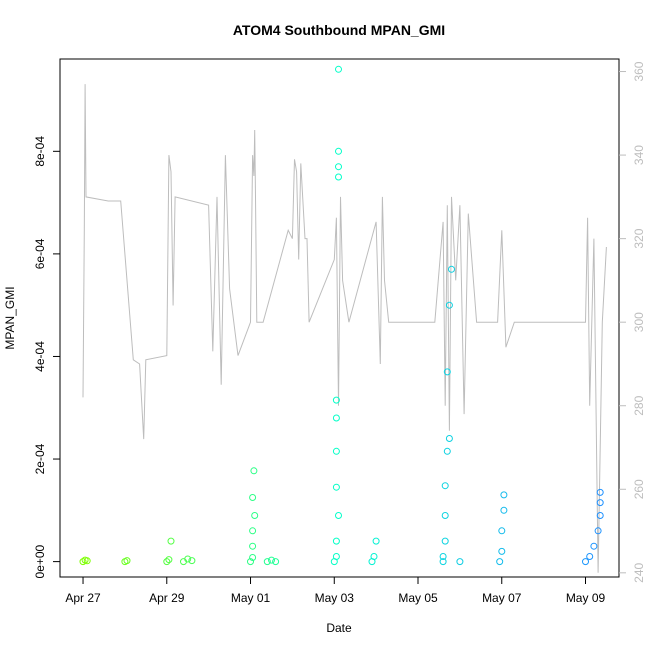 The width and height of the screenshot is (650, 650). I want to click on right-tick-label: 240, so click(639, 572).